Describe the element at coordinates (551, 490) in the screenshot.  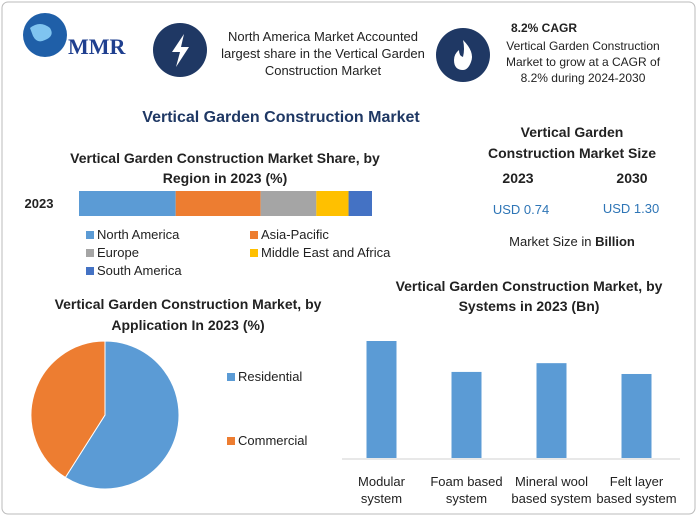
I see `x-tick-label: Mineral wool based system` at that location.